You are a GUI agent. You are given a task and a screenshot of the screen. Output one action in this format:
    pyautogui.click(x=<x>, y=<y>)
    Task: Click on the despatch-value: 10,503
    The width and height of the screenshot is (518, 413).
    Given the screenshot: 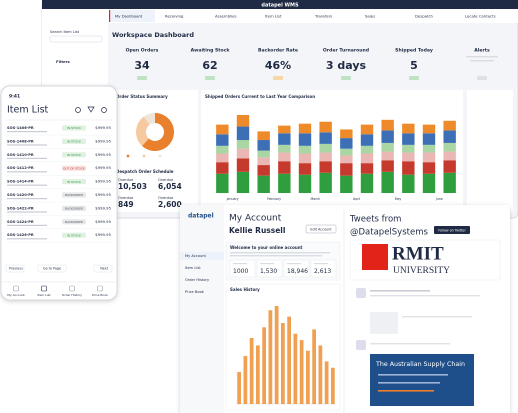 What is the action you would take?
    pyautogui.click(x=132, y=186)
    